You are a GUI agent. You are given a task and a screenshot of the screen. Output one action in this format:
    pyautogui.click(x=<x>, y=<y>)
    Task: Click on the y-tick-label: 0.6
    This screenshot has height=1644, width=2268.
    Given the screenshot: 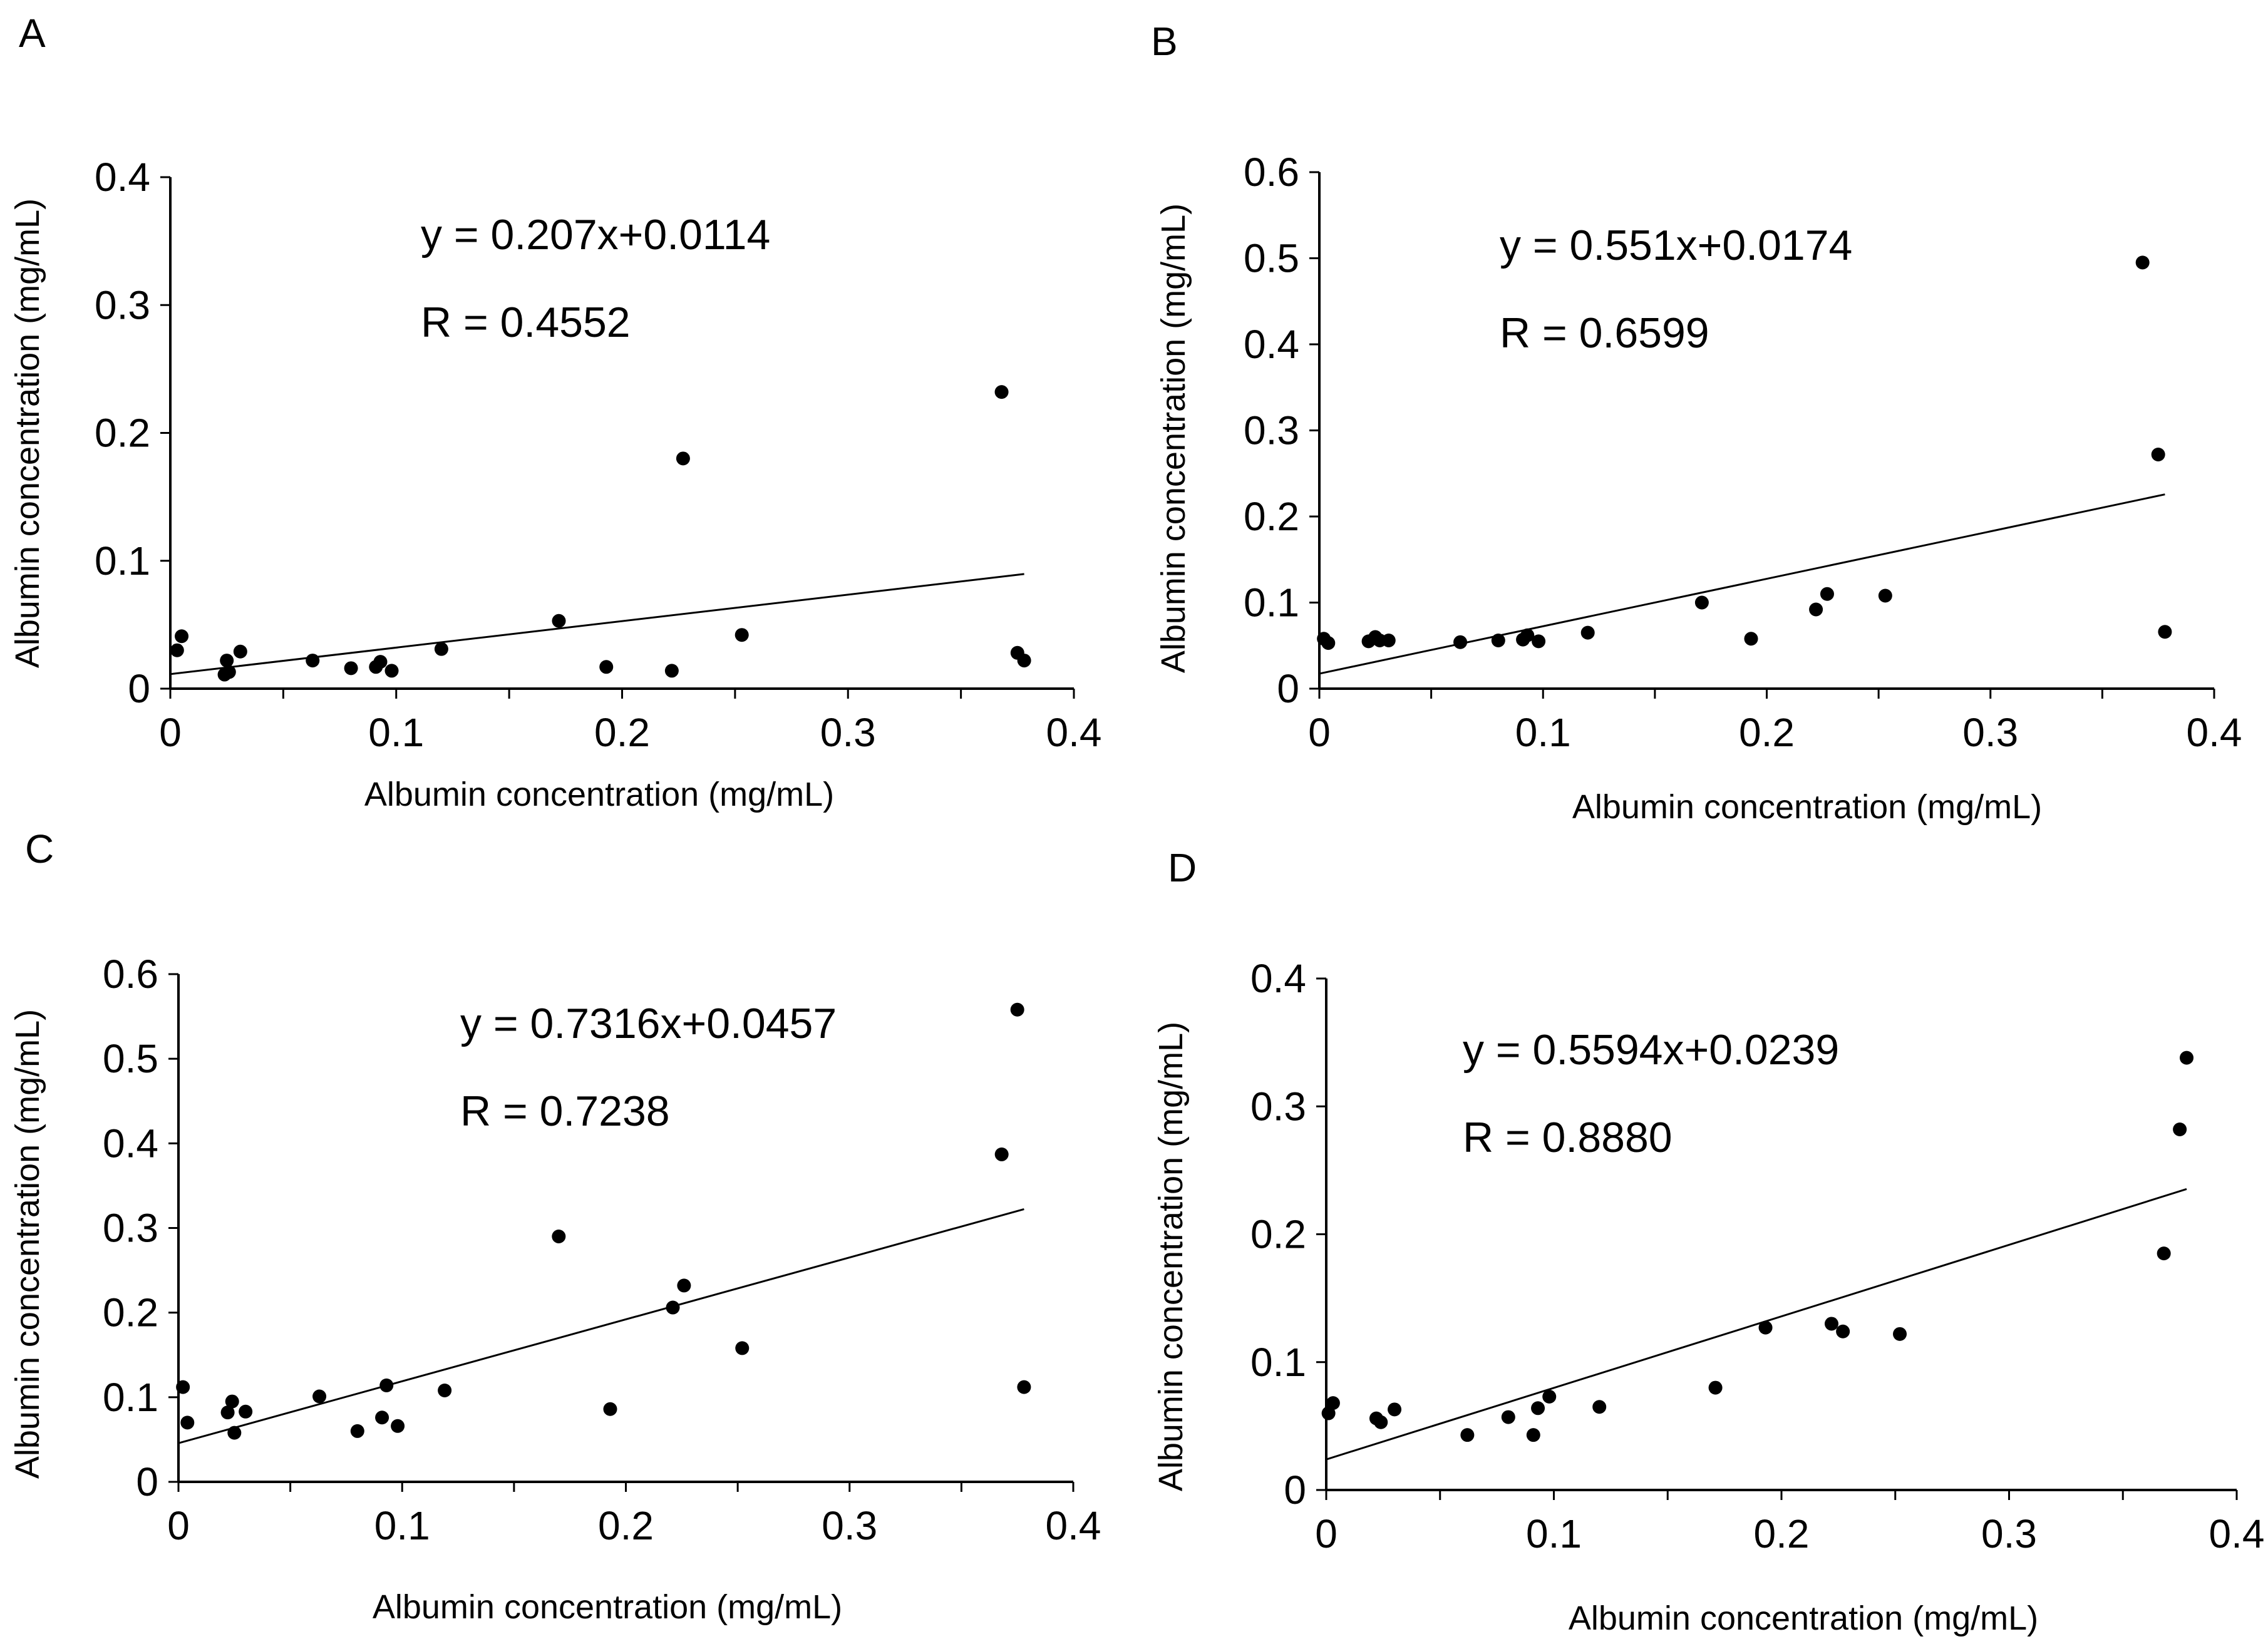 What is the action you would take?
    pyautogui.click(x=1271, y=172)
    